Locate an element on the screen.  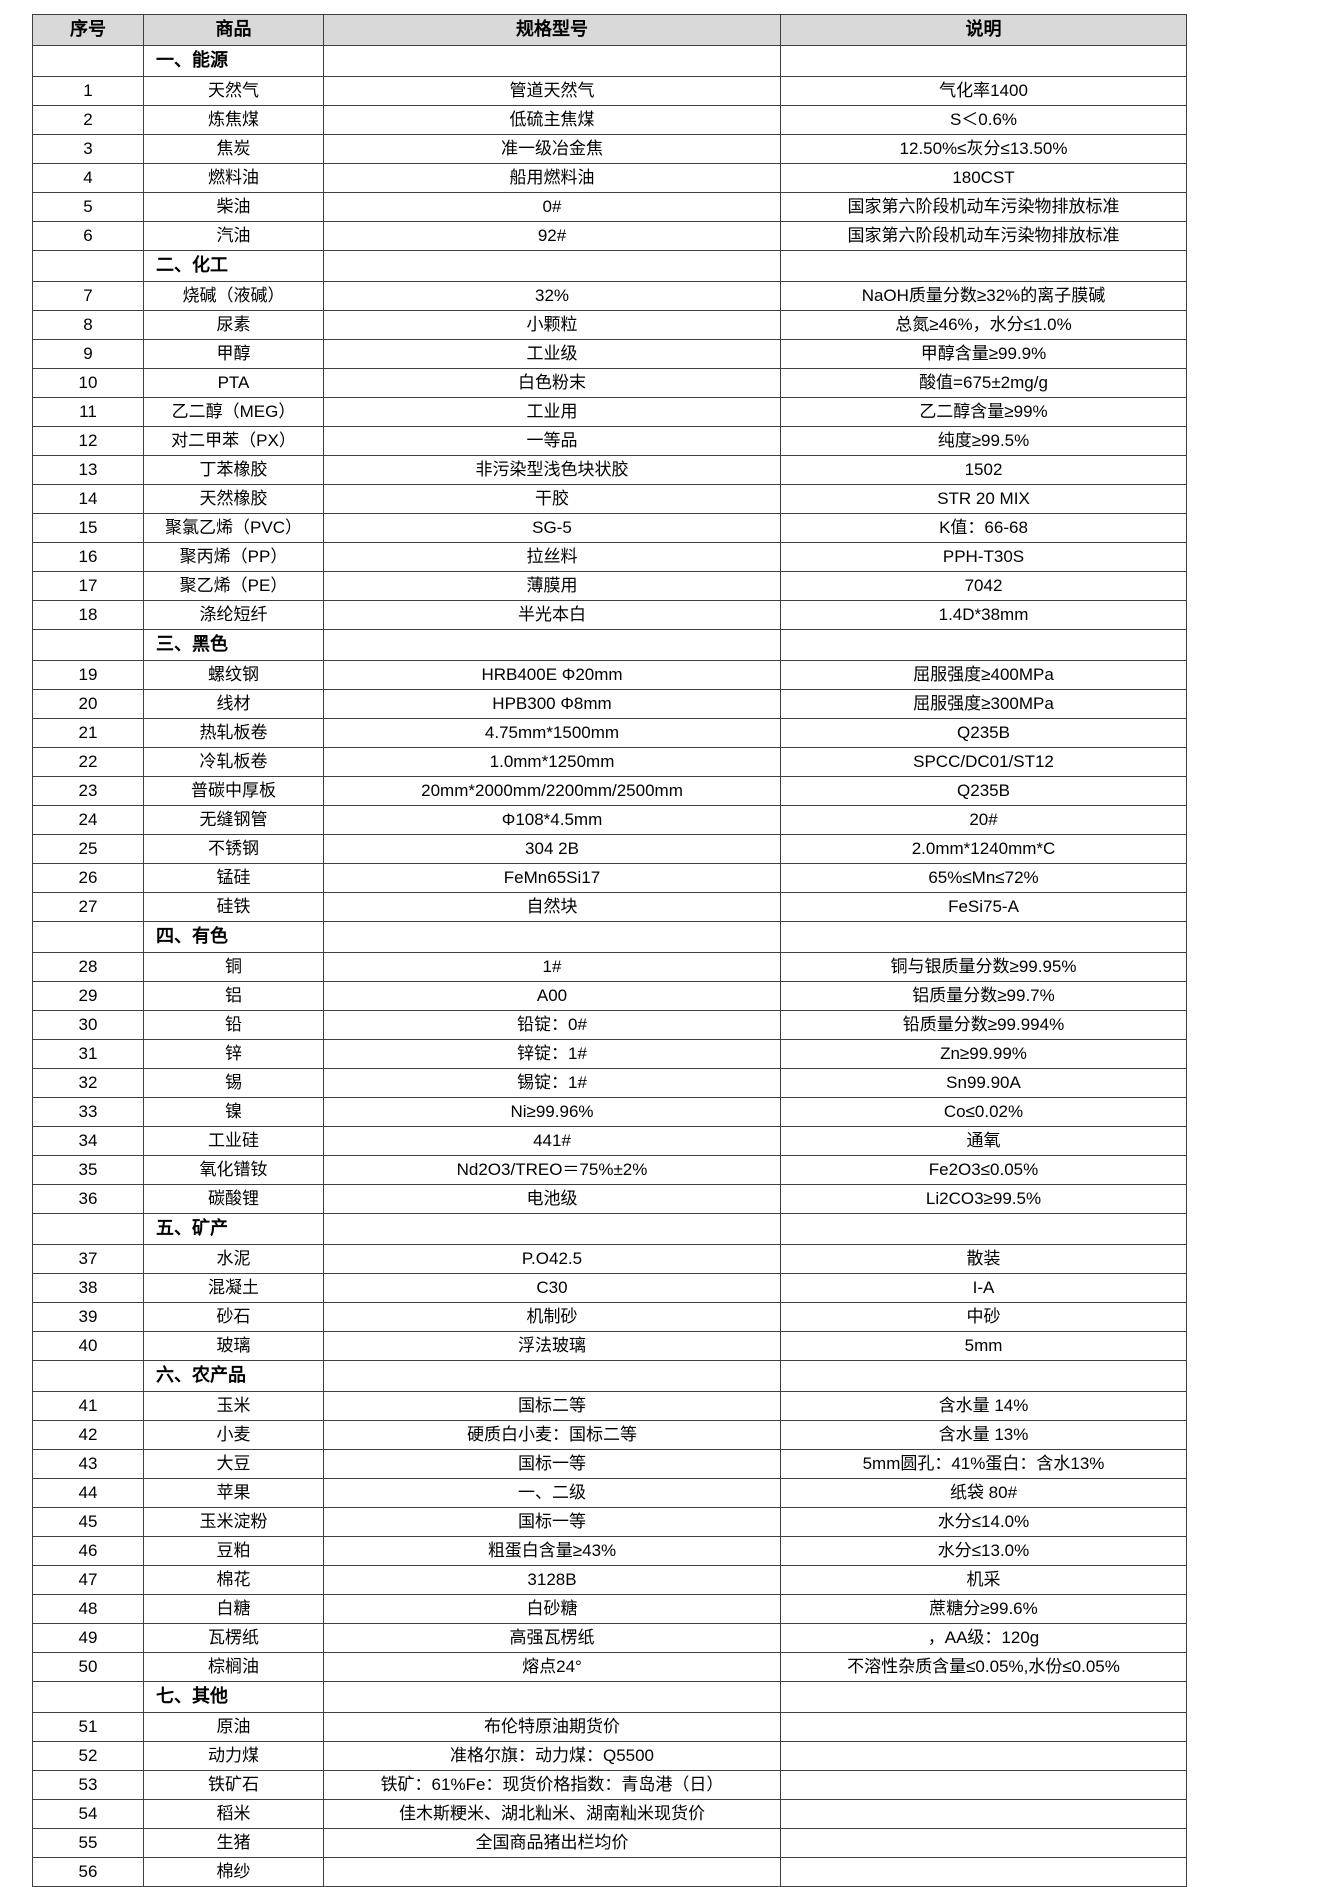
cell-specification: 441# is located at coordinates (552, 1141).